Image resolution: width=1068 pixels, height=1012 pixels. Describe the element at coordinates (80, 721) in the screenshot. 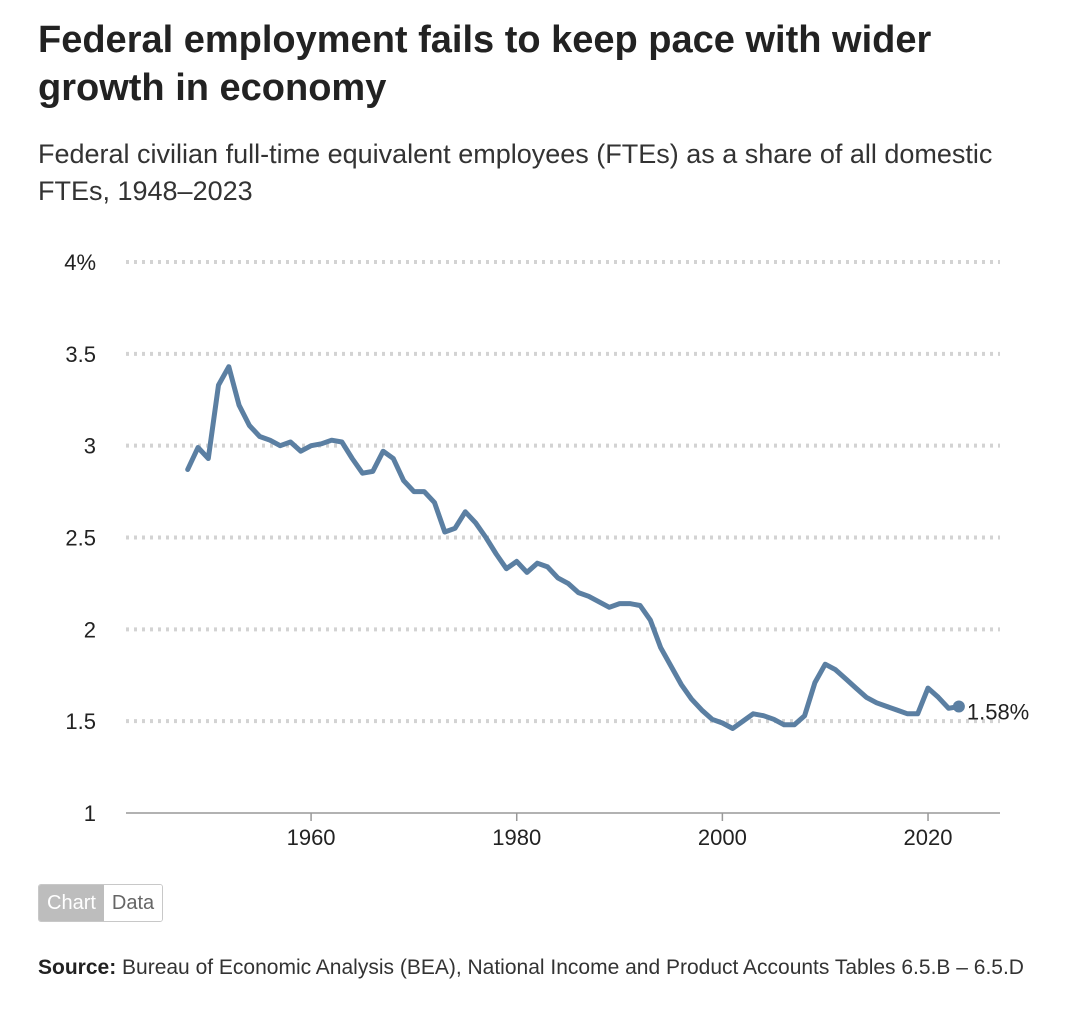

I see `y-tick-label: 1.5` at that location.